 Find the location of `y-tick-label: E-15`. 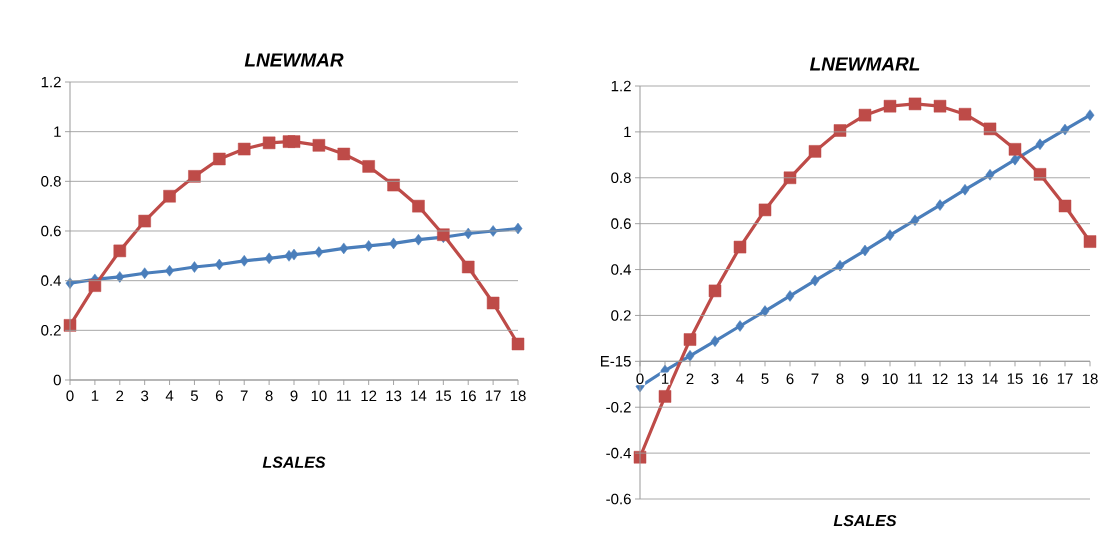

y-tick-label: E-15 is located at coordinates (616, 361).